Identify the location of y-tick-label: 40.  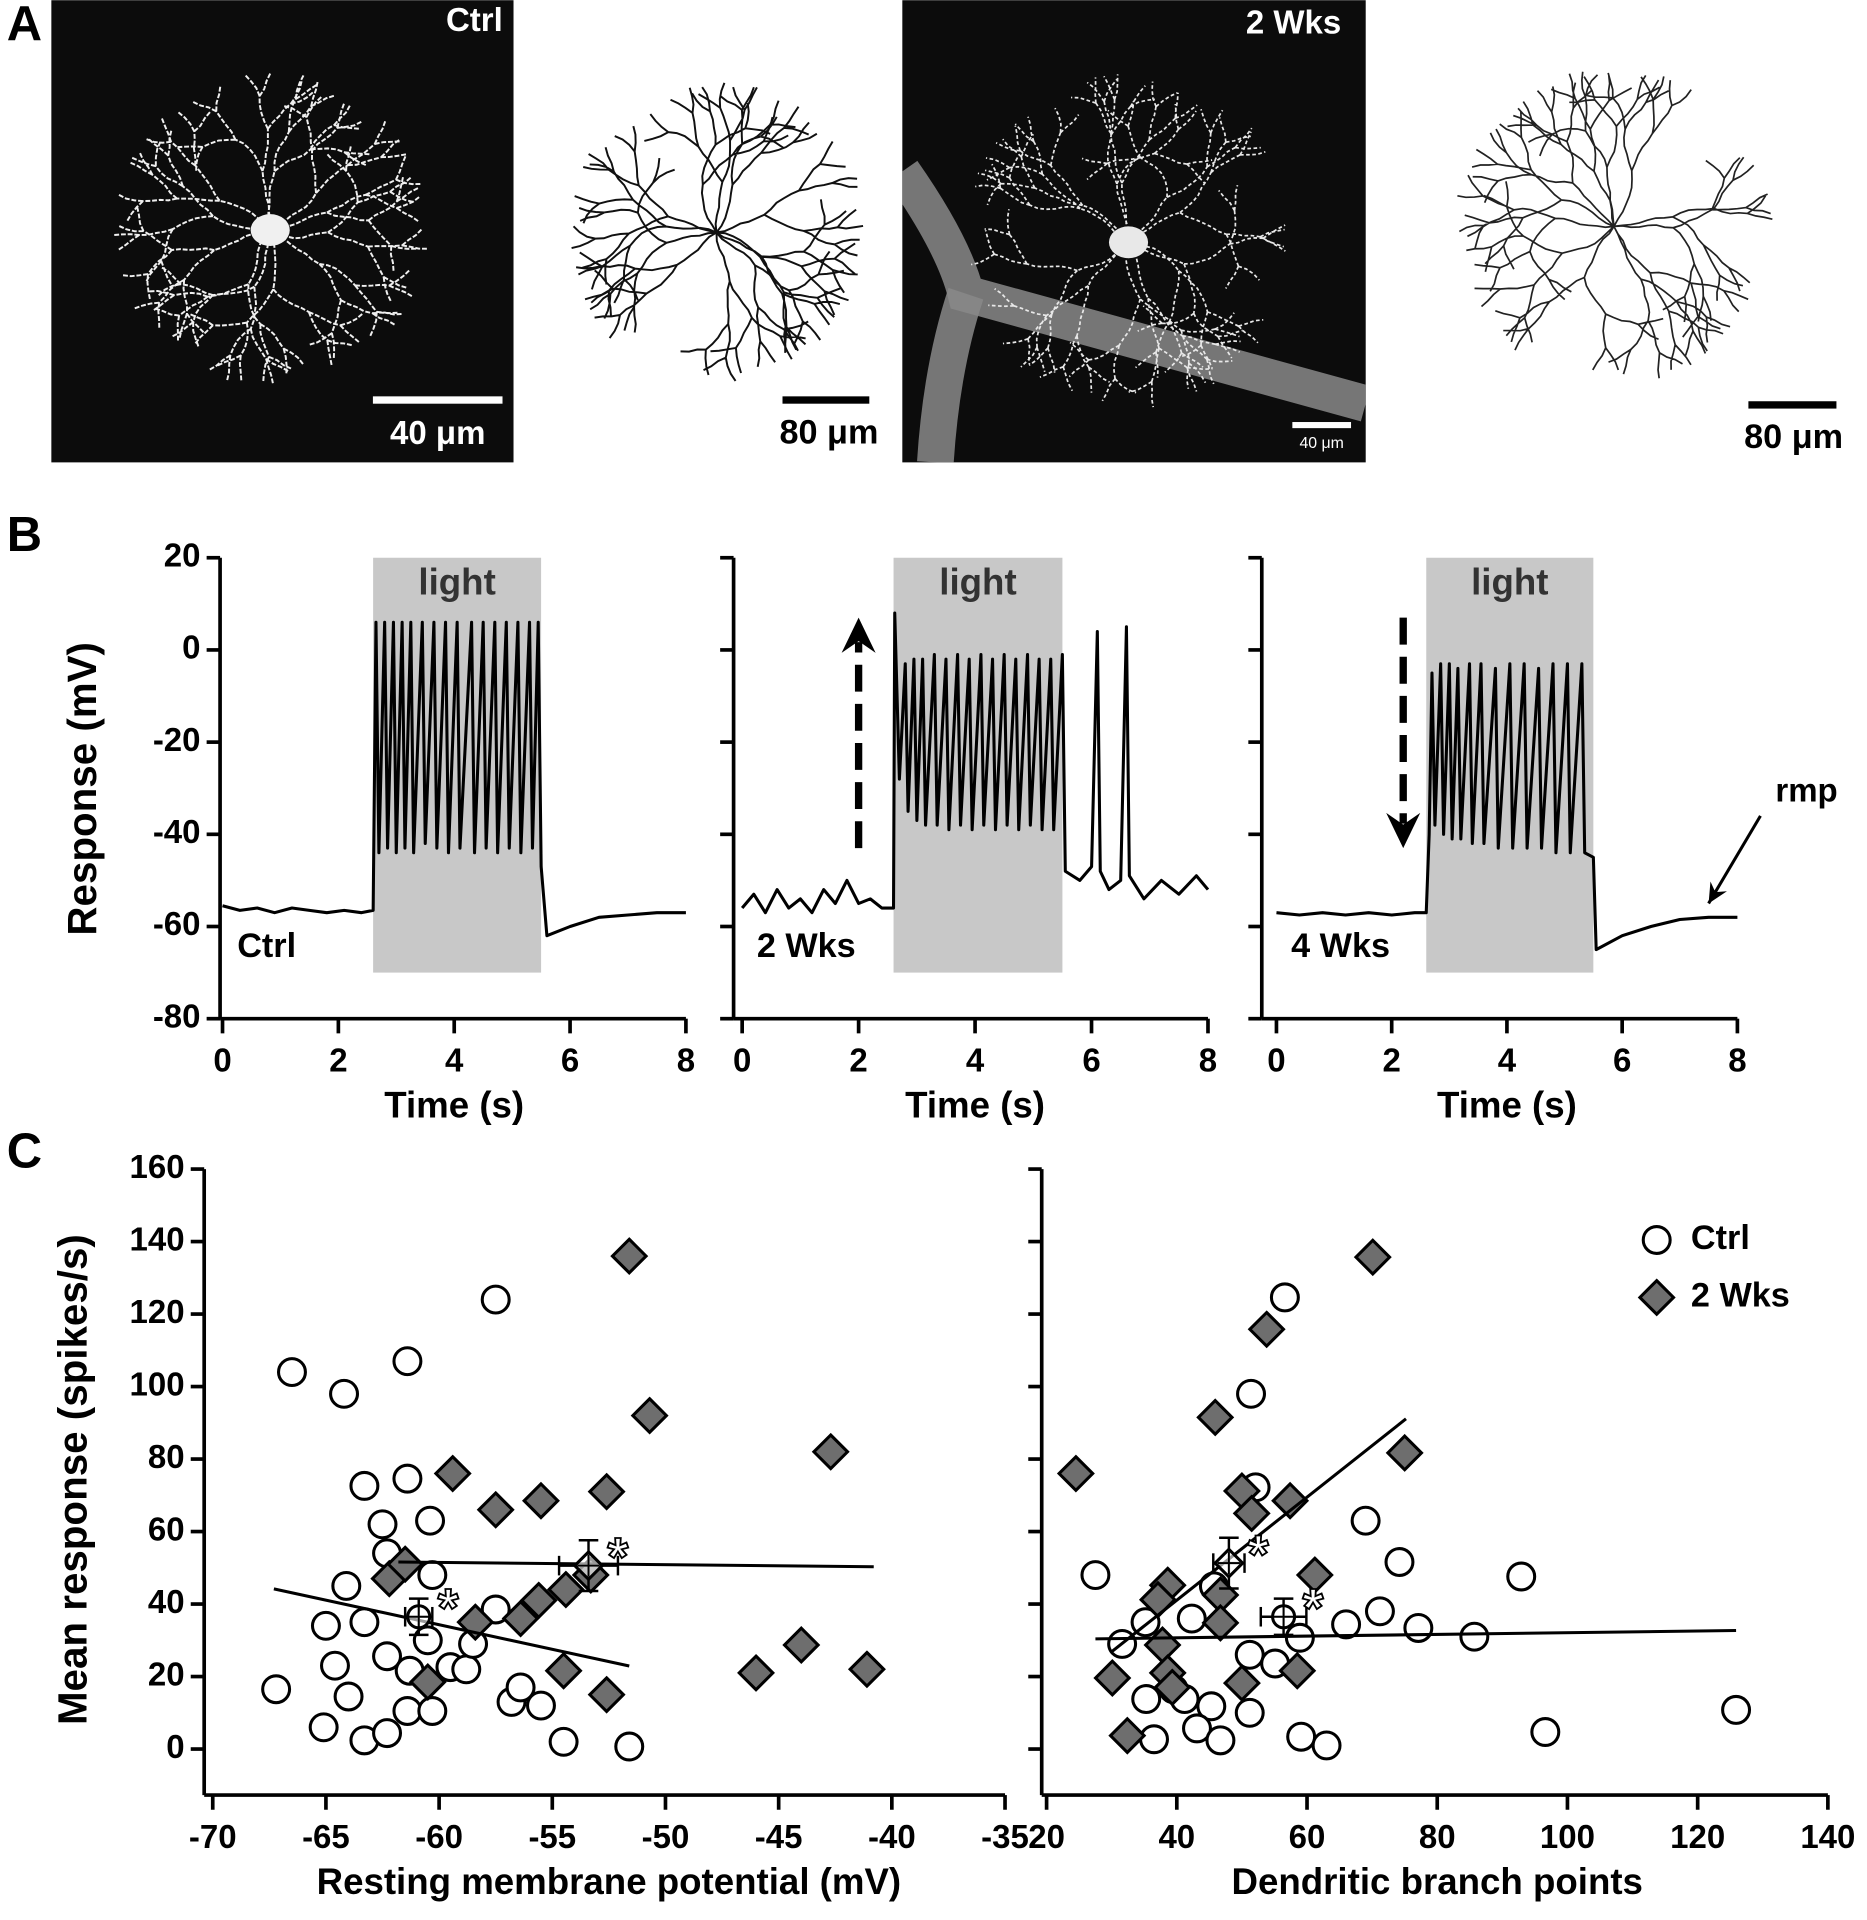
(166, 1601).